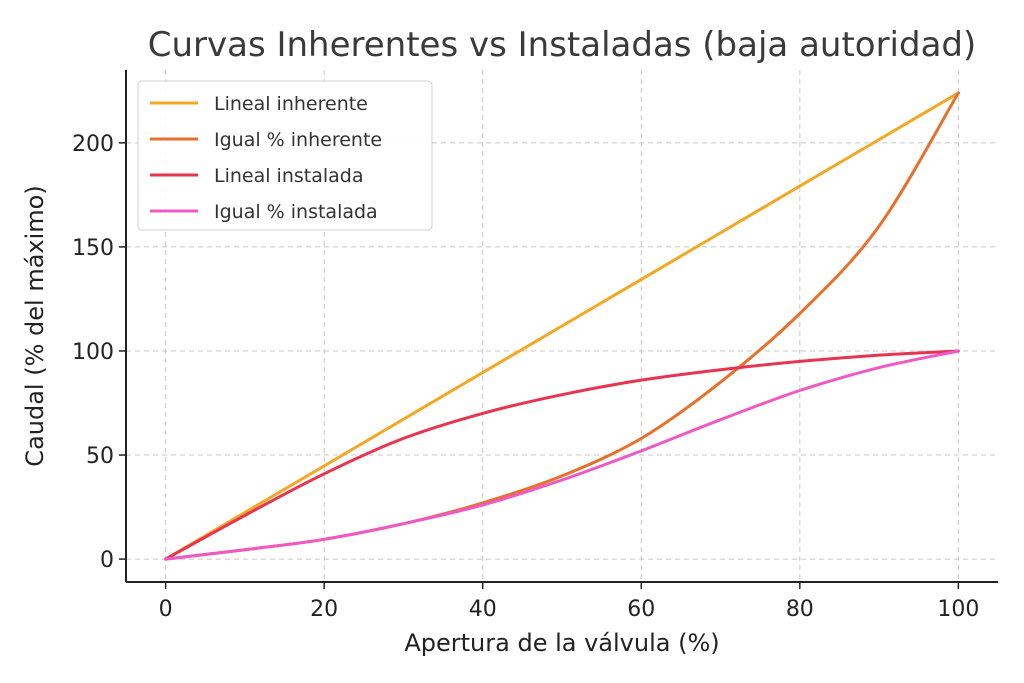 The image size is (1024, 683). Describe the element at coordinates (291, 104) in the screenshot. I see `legend-label: Lineal inherente` at that location.